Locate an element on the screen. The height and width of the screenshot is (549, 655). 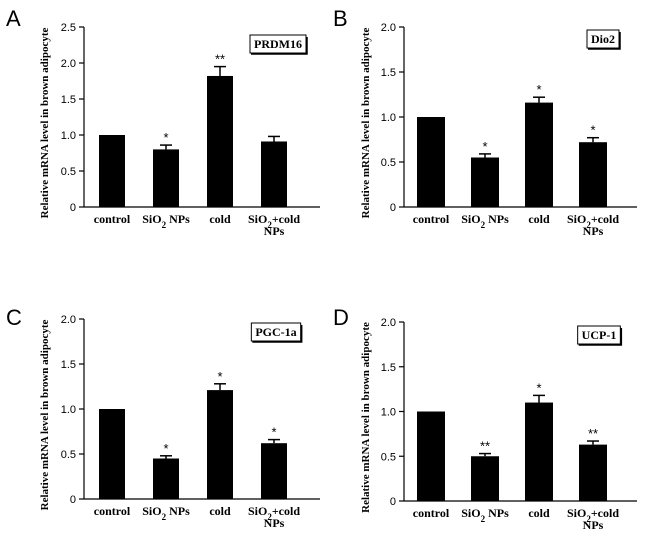
panel-letter: D is located at coordinates (341, 317).